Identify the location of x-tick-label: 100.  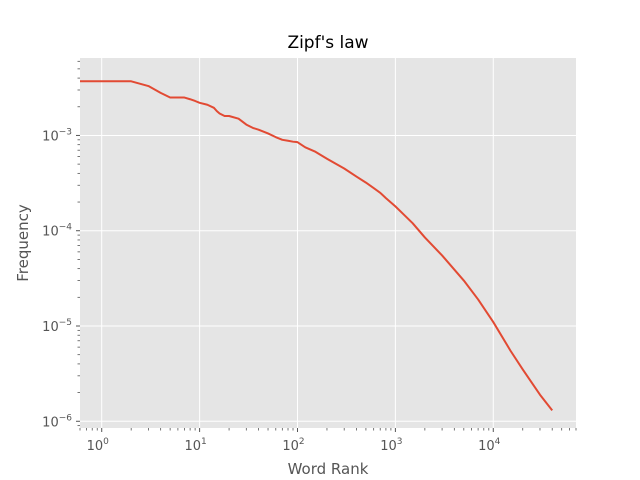
(98, 445).